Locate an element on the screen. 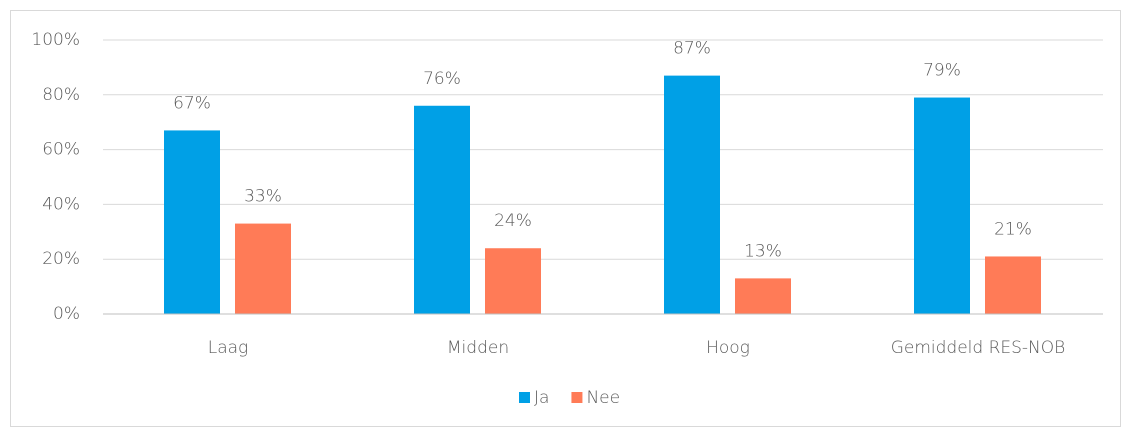 This screenshot has height=427, width=1121. value-label: 87% is located at coordinates (692, 49).